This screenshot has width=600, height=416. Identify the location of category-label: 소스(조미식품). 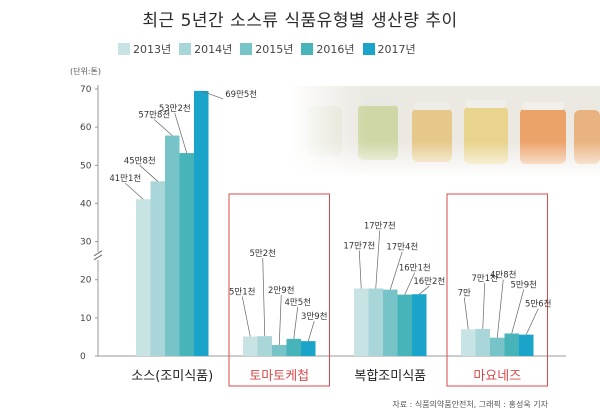
(172, 376).